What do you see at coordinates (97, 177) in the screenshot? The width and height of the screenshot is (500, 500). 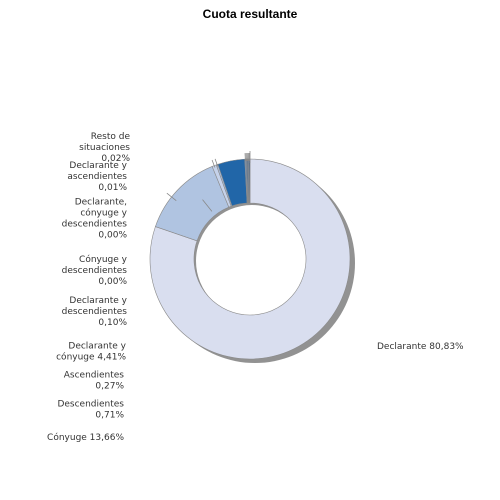 I see `slice-label: Declarante y ascendientes 0,01%` at bounding box center [97, 177].